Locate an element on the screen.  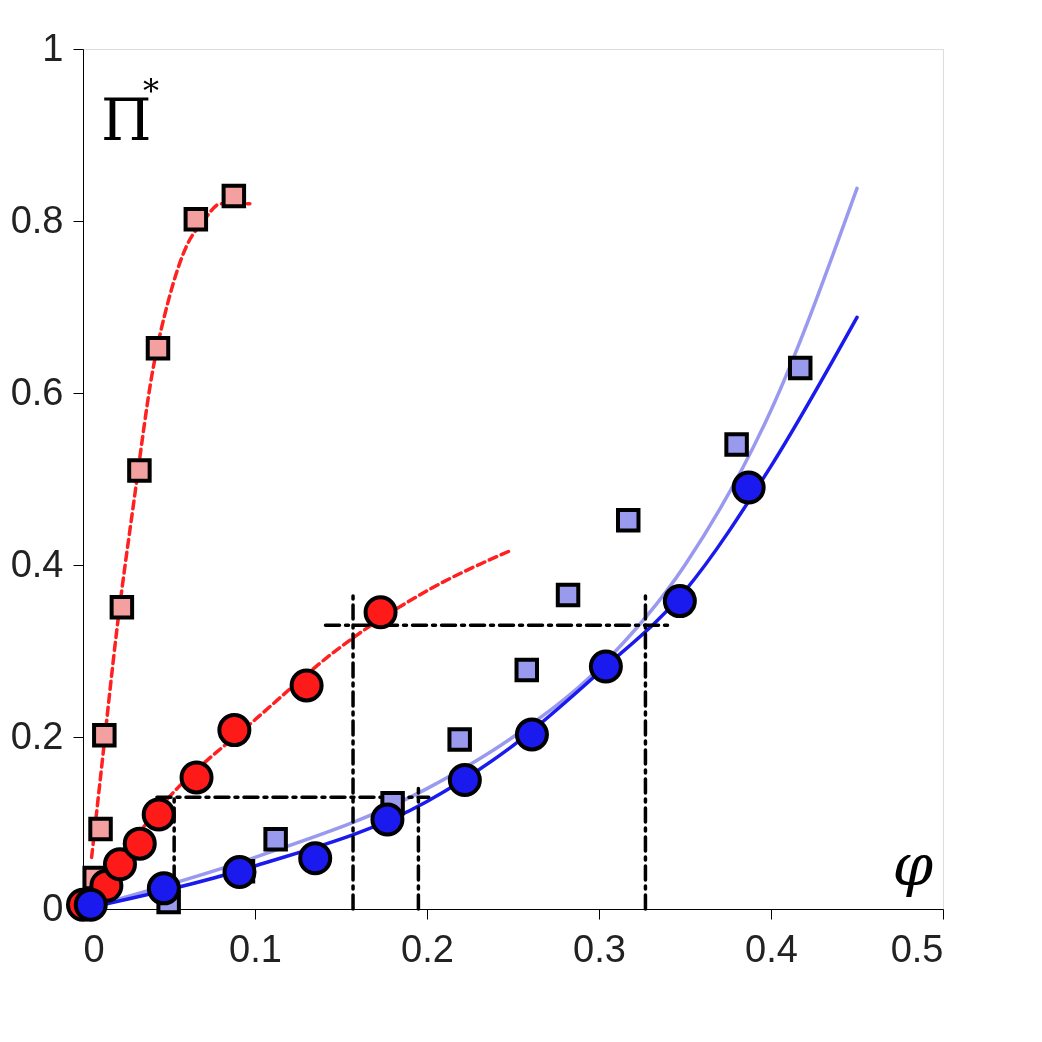
x-tick-label: 0 is located at coordinates (94, 948).